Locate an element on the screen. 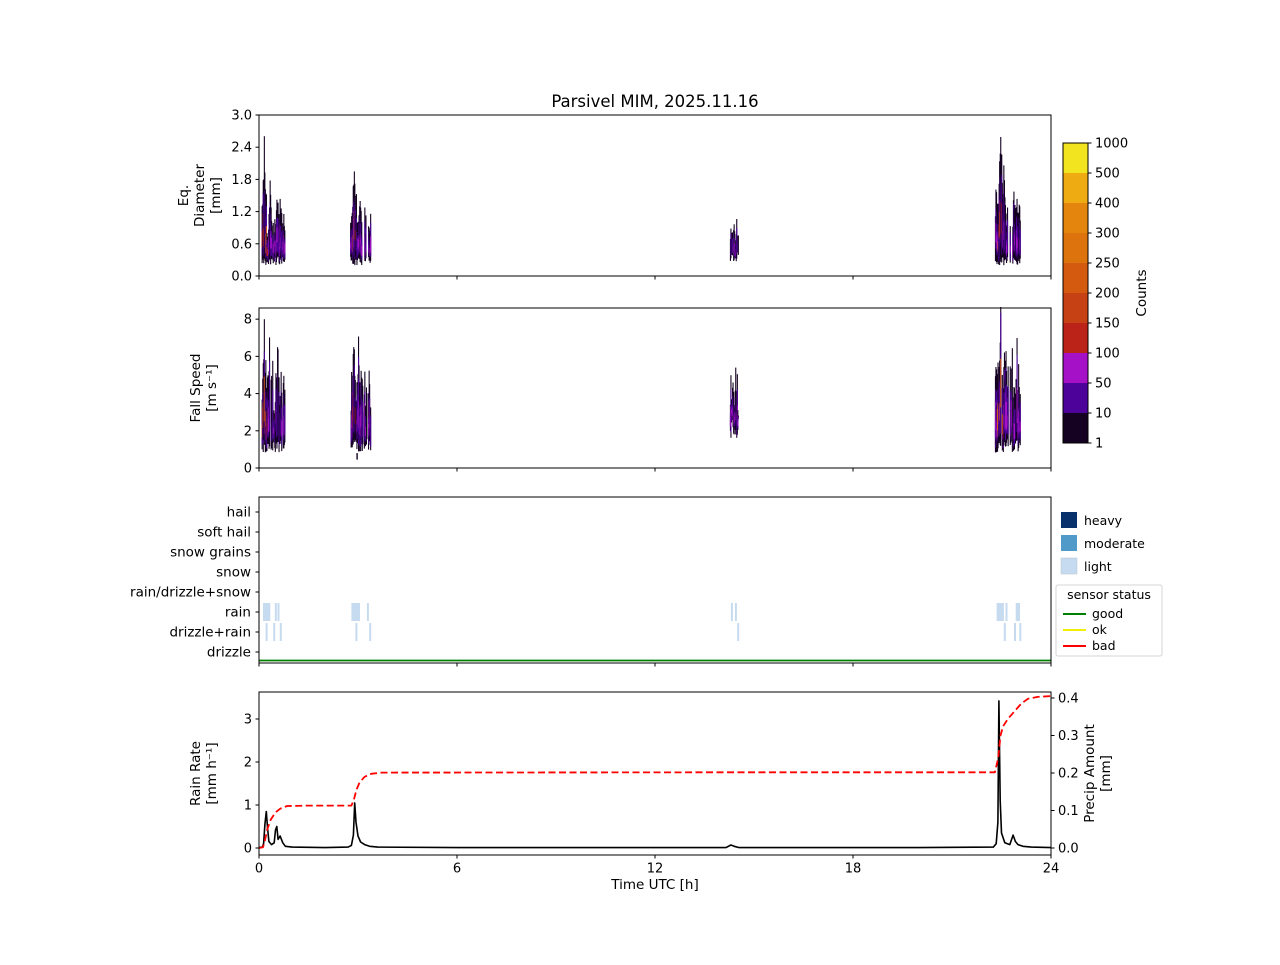 The image size is (1280, 965). axis-label: [m s⁻¹] is located at coordinates (212, 388).